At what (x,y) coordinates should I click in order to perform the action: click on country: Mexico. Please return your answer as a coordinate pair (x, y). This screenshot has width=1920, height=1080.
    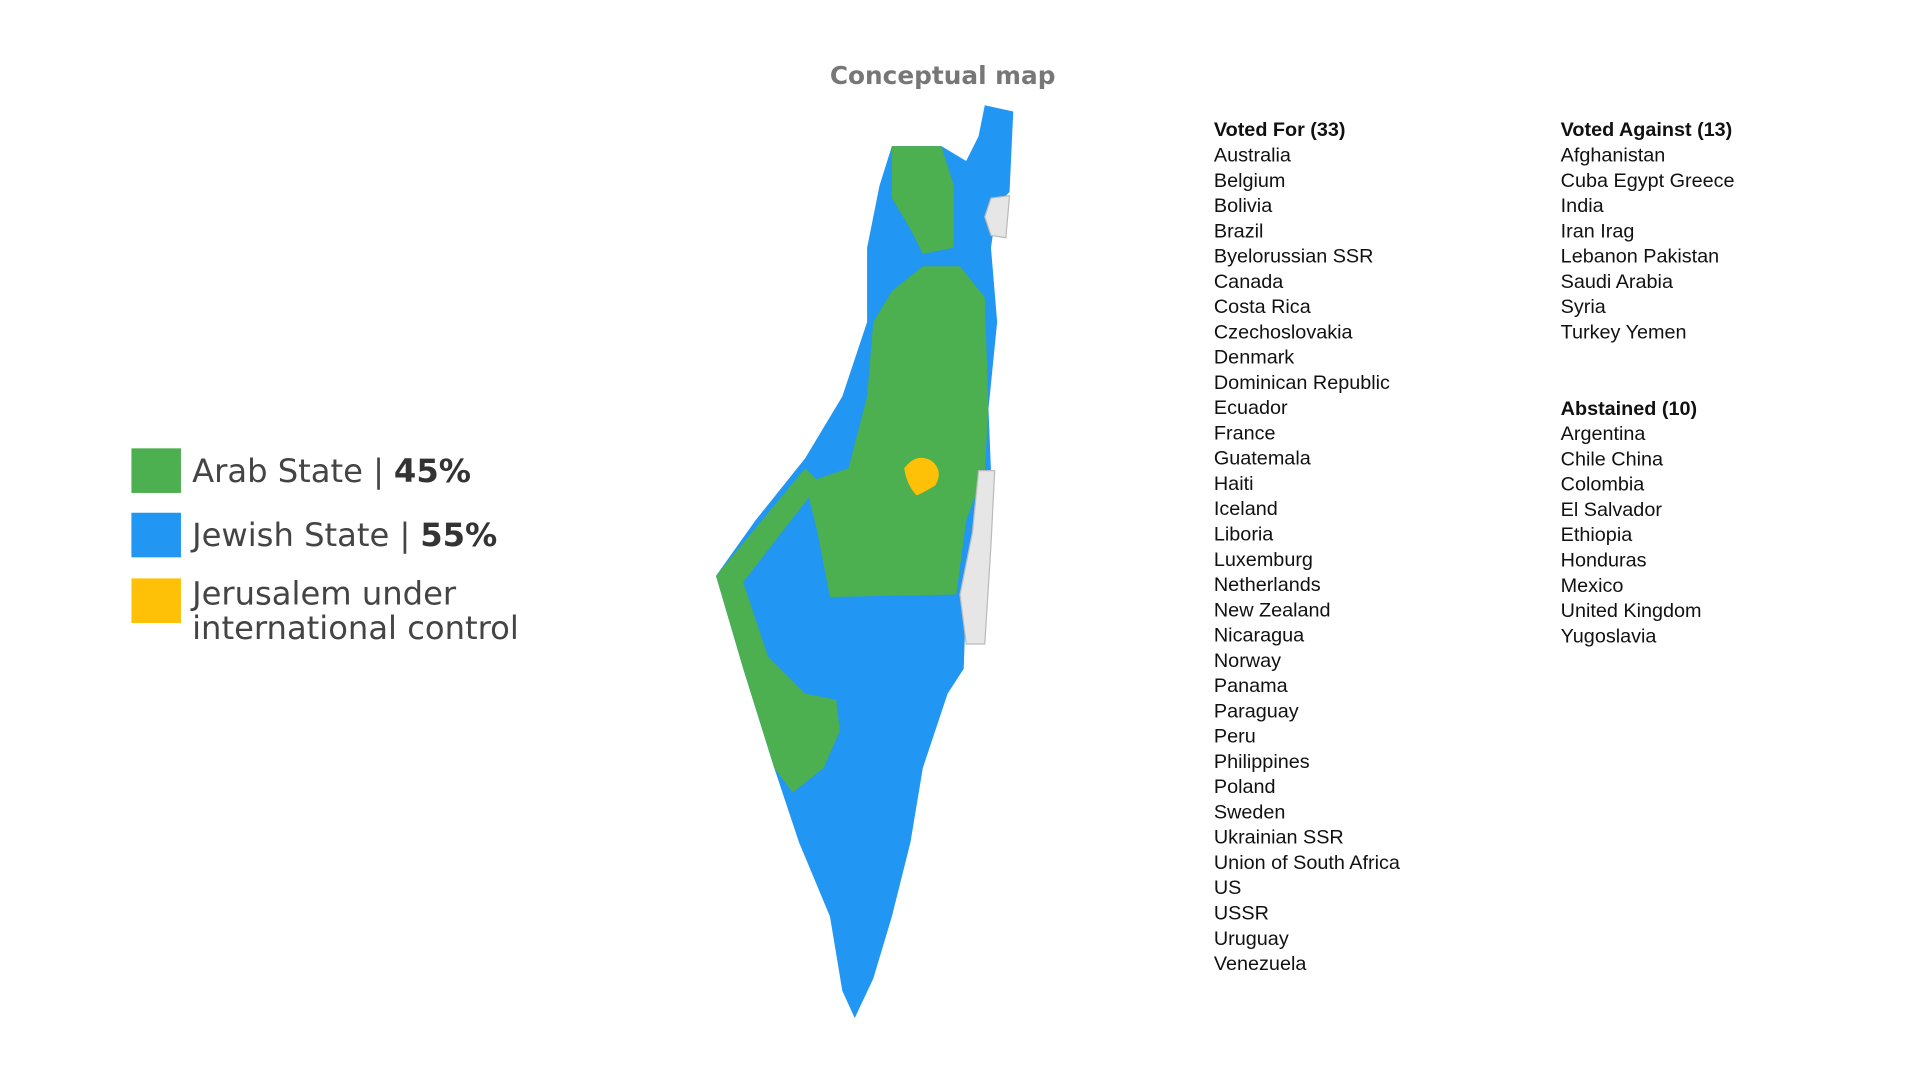
    Looking at the image, I should click on (1592, 586).